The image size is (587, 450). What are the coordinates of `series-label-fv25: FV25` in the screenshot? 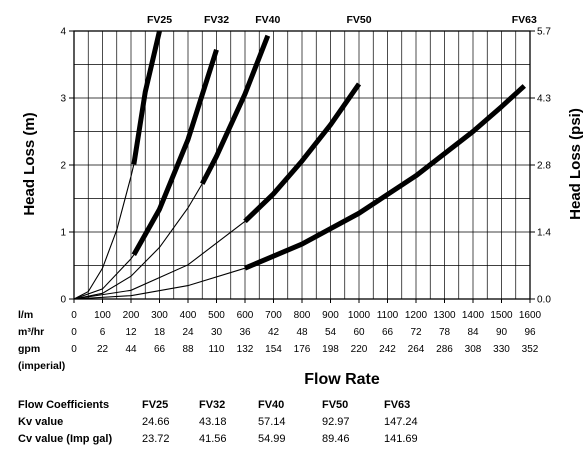 It's located at (159, 20).